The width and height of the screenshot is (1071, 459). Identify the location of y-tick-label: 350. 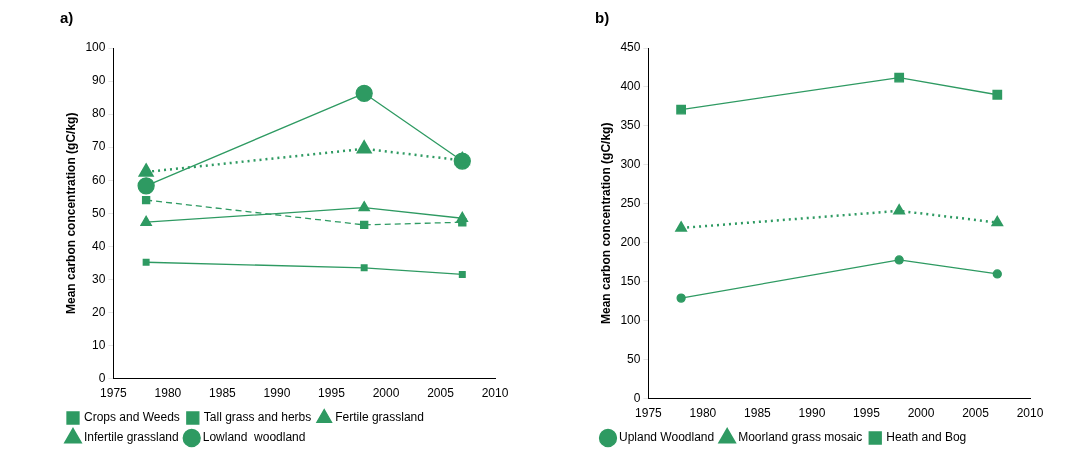
(630, 125).